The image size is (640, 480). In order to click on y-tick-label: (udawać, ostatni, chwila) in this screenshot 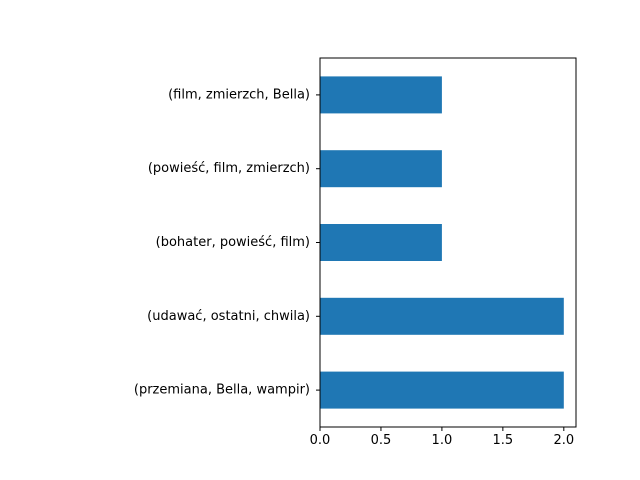, I will do `click(228, 316)`.